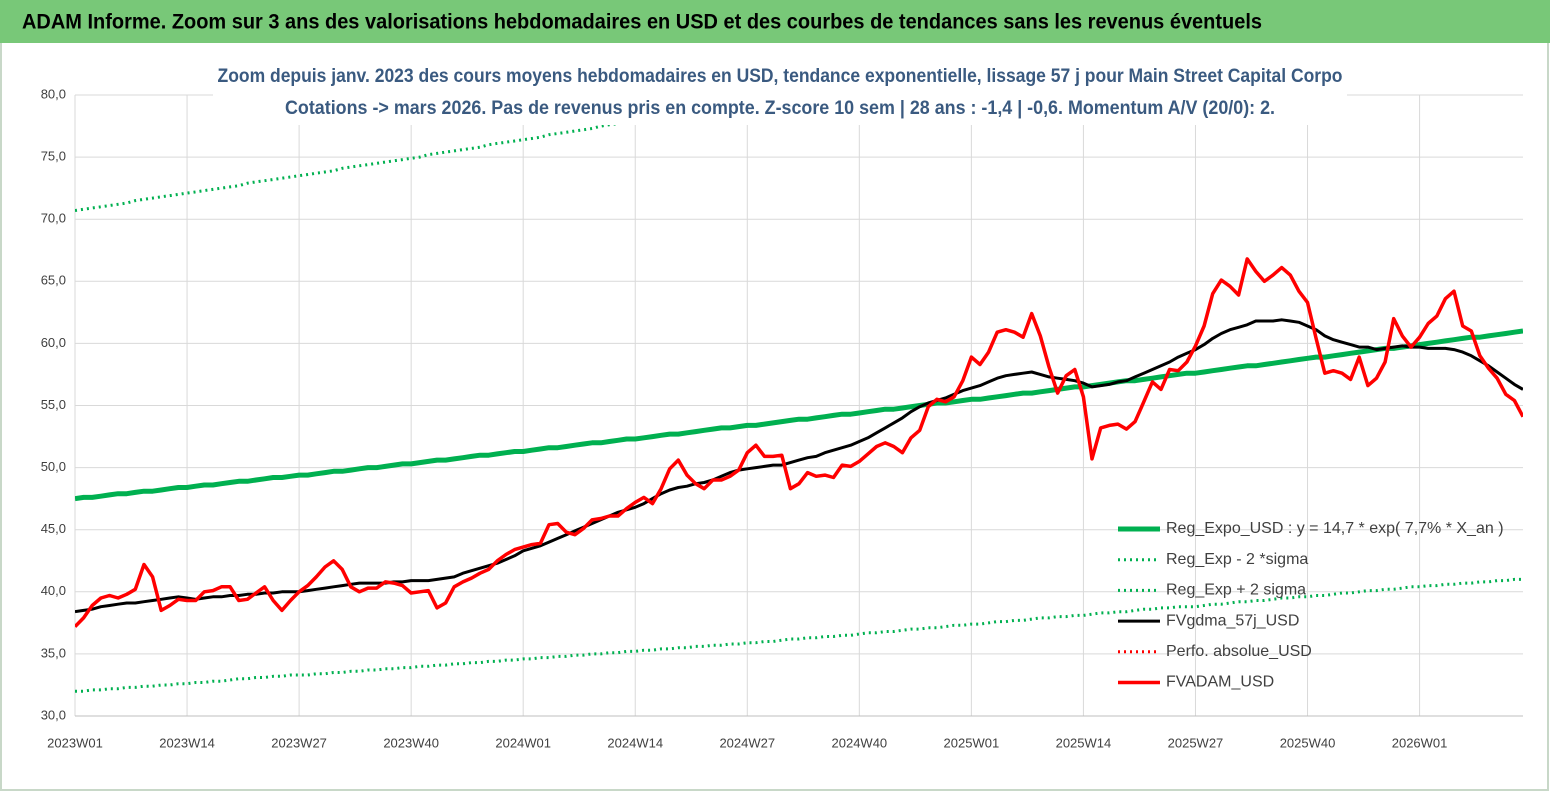 The height and width of the screenshot is (792, 1567). What do you see at coordinates (1237, 559) in the screenshot?
I see `legend-label: Reg_Exp - 2 *sigma` at bounding box center [1237, 559].